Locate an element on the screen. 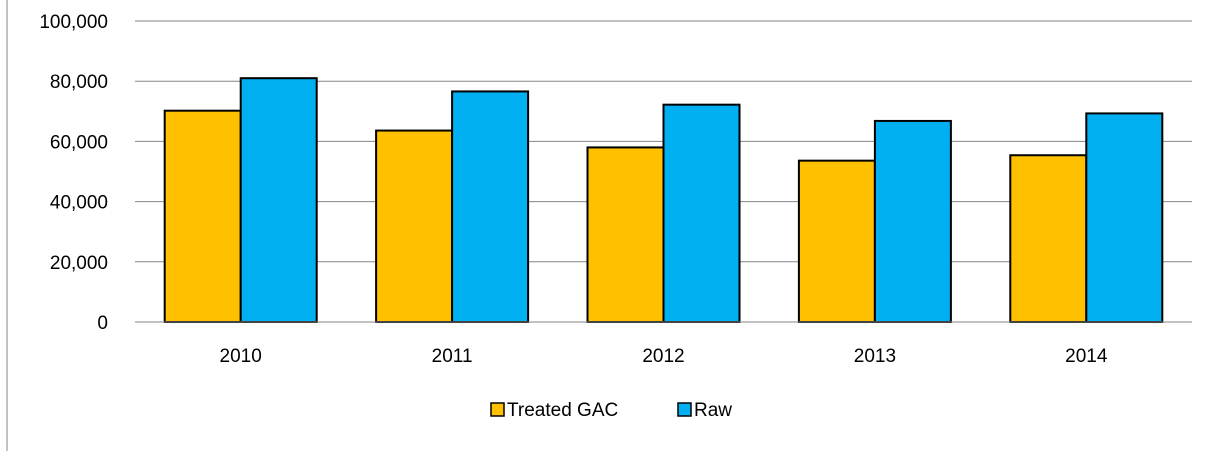 Image resolution: width=1212 pixels, height=451 pixels. y-tick-label: 80,000 is located at coordinates (79, 82).